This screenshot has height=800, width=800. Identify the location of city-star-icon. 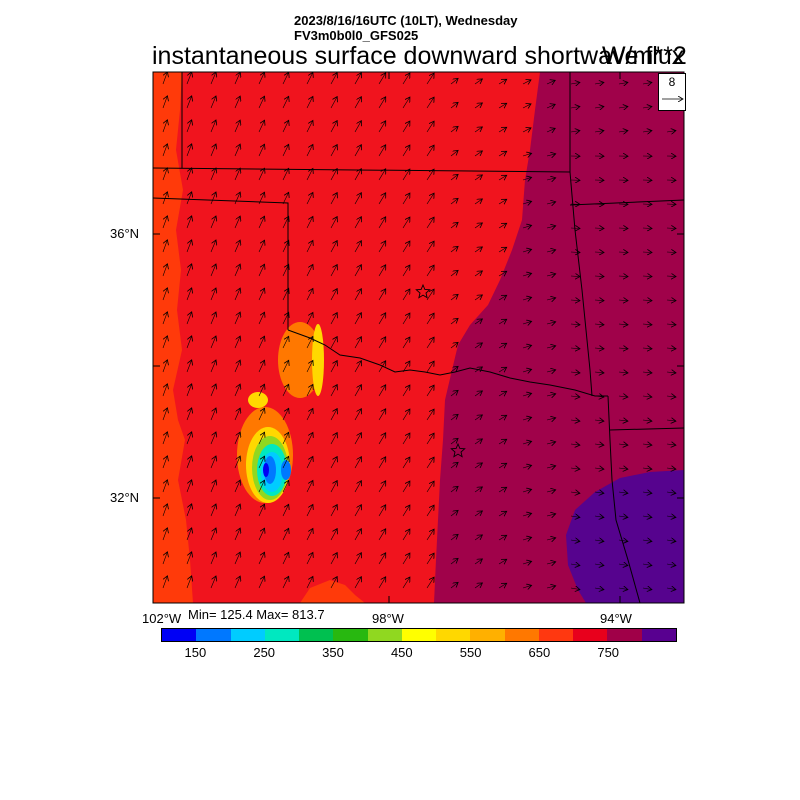
(458, 450).